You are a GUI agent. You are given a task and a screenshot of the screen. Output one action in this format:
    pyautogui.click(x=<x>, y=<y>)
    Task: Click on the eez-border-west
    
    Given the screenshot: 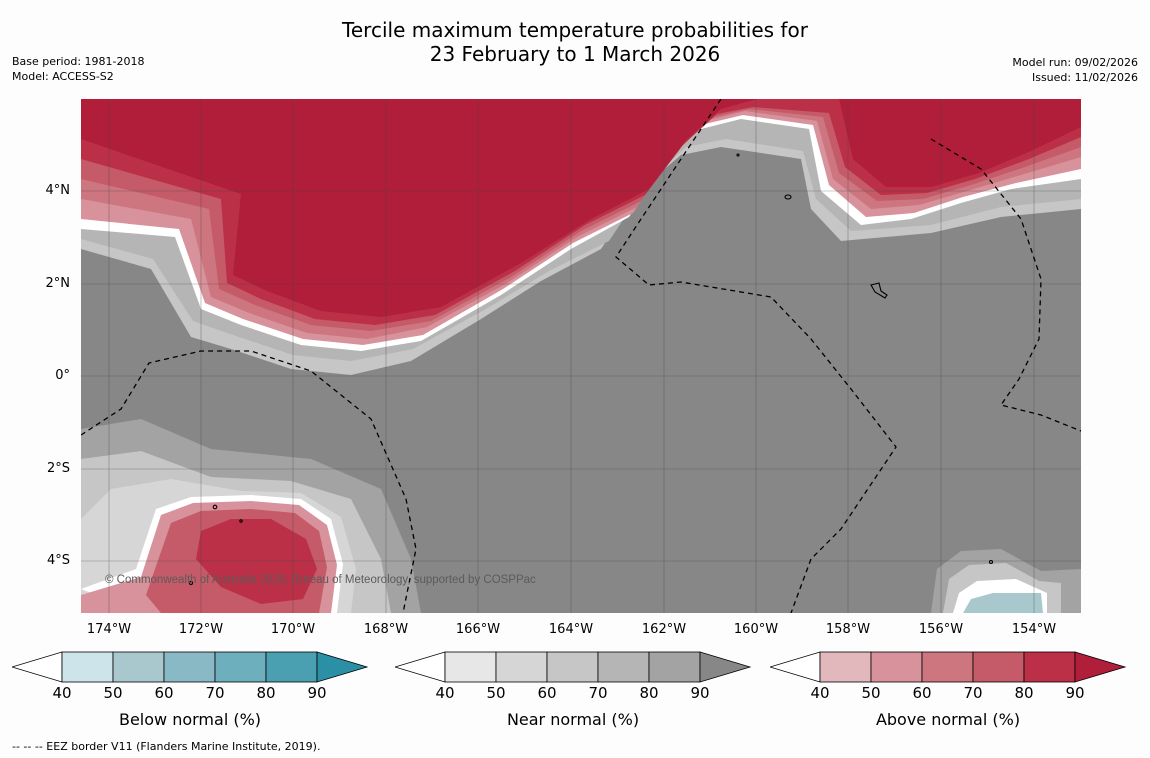 What is the action you would take?
    pyautogui.click(x=249, y=481)
    